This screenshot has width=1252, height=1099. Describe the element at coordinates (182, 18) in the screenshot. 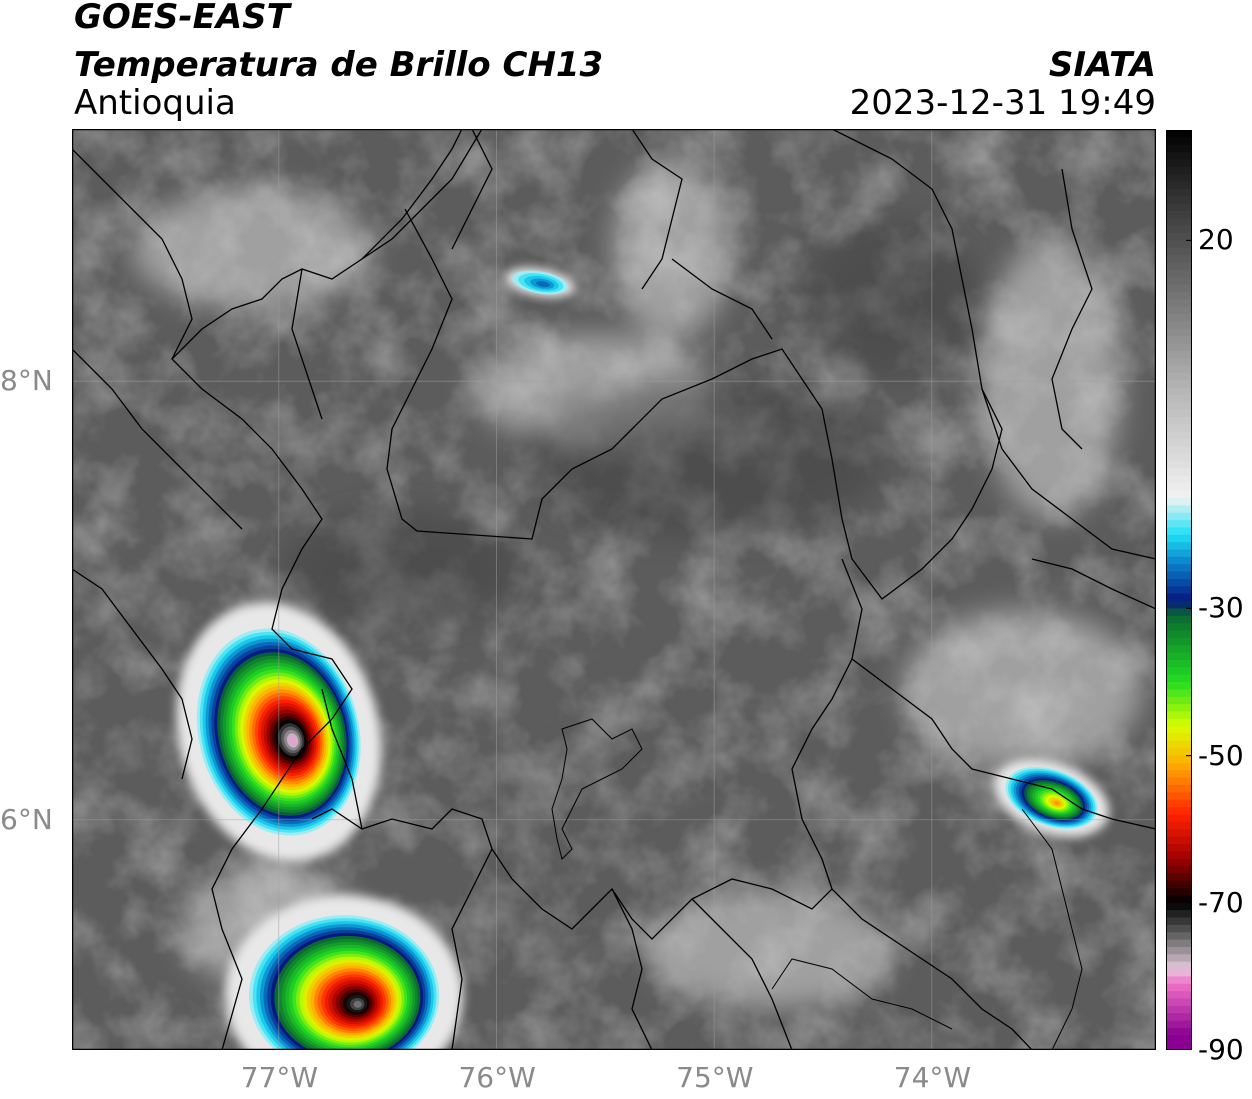

I see `satellite-title: GOES-EAST` at that location.